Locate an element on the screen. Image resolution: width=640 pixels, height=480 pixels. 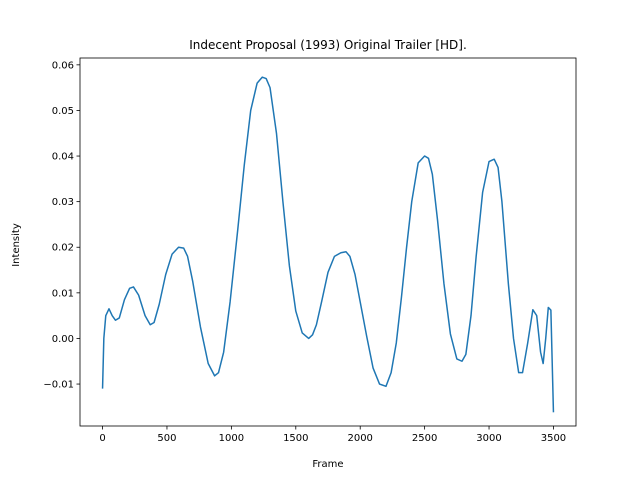
y-tick-label: 0.01 is located at coordinates (63, 293).